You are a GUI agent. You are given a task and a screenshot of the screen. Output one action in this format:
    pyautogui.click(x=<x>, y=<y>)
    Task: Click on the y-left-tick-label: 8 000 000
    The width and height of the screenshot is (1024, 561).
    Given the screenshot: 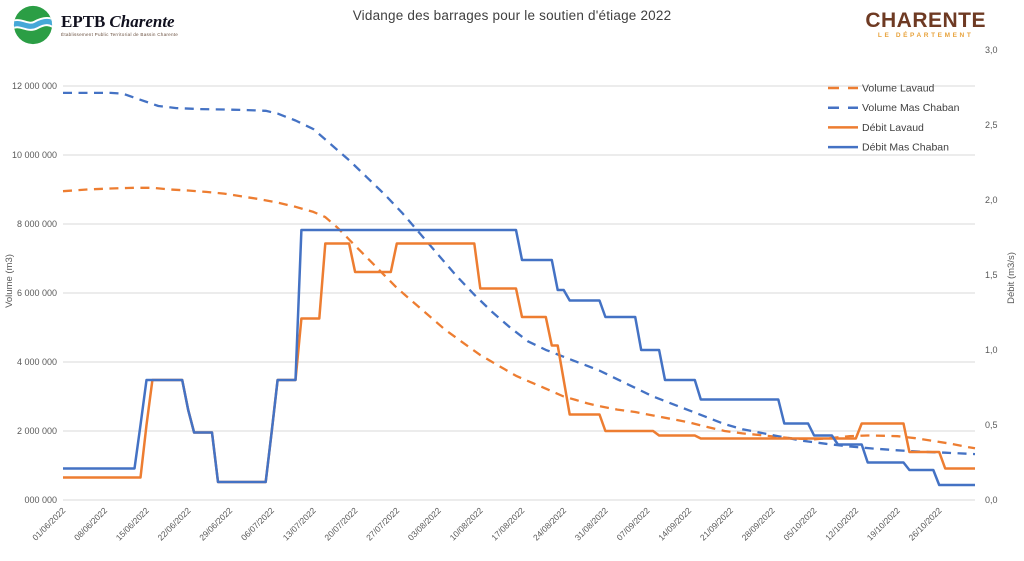 What is the action you would take?
    pyautogui.click(x=37, y=224)
    